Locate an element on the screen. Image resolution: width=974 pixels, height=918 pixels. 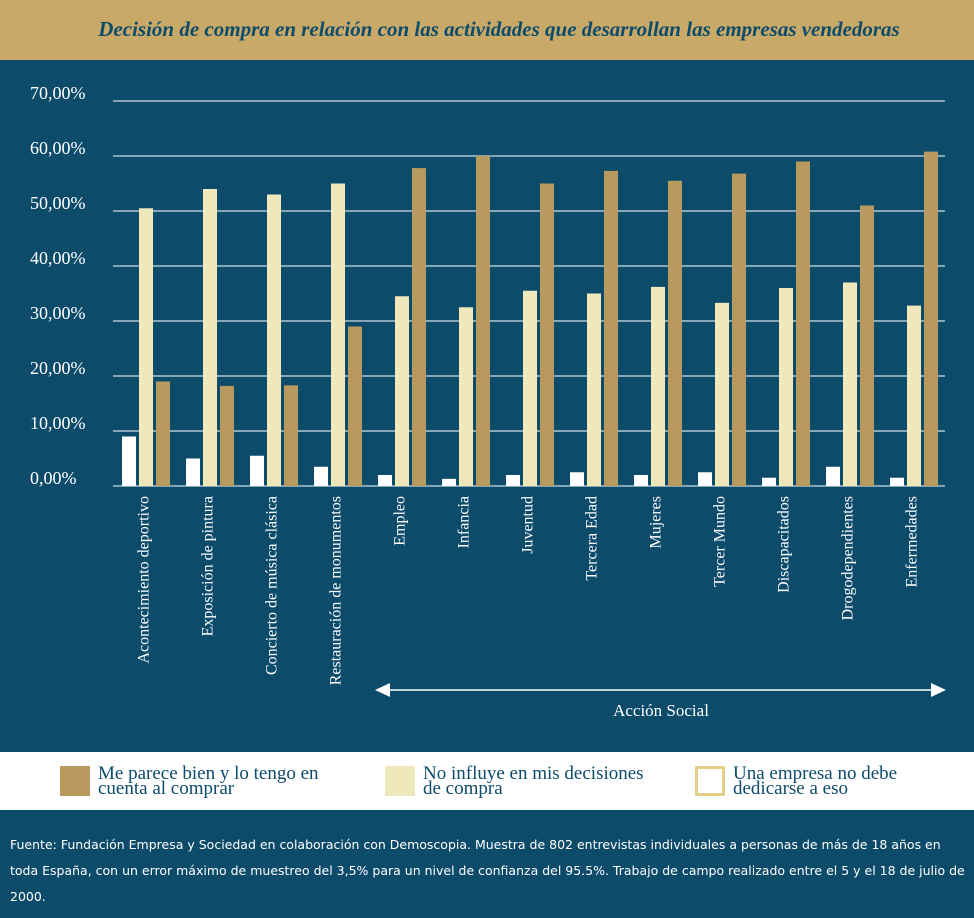
annotation: Acción Social is located at coordinates (661, 710).